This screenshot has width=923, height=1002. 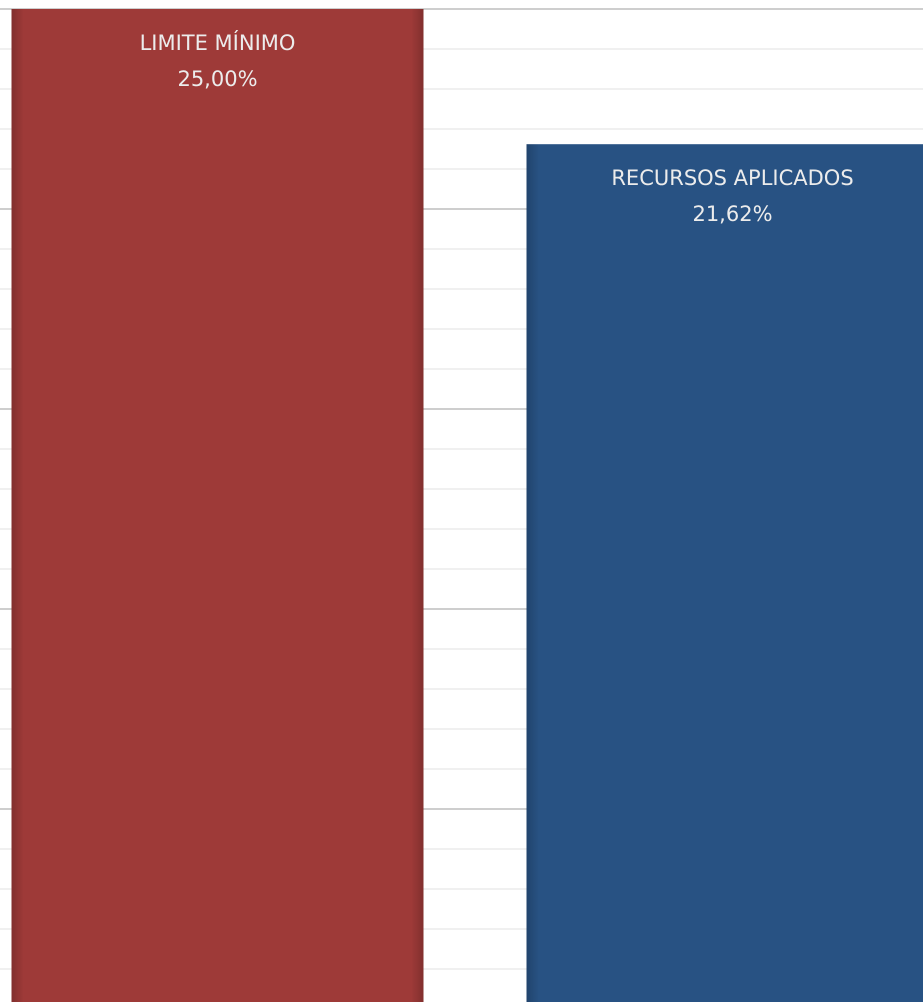 What do you see at coordinates (732, 178) in the screenshot?
I see `bar-category-label: RECURSOS APLICADOS` at bounding box center [732, 178].